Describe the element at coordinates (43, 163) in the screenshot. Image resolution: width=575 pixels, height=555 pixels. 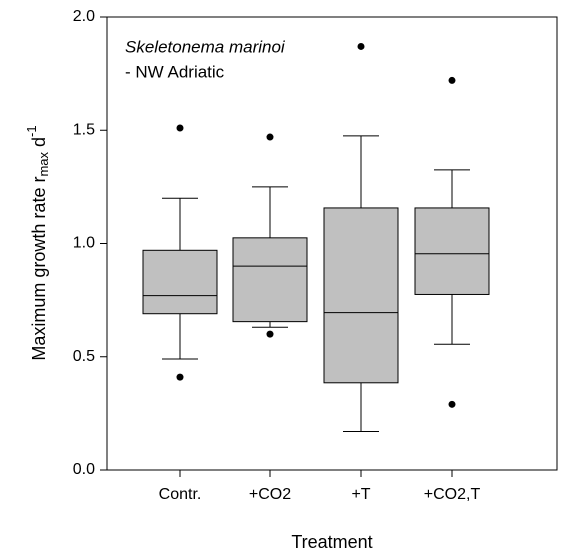
I see `y-label-sub: max` at that location.